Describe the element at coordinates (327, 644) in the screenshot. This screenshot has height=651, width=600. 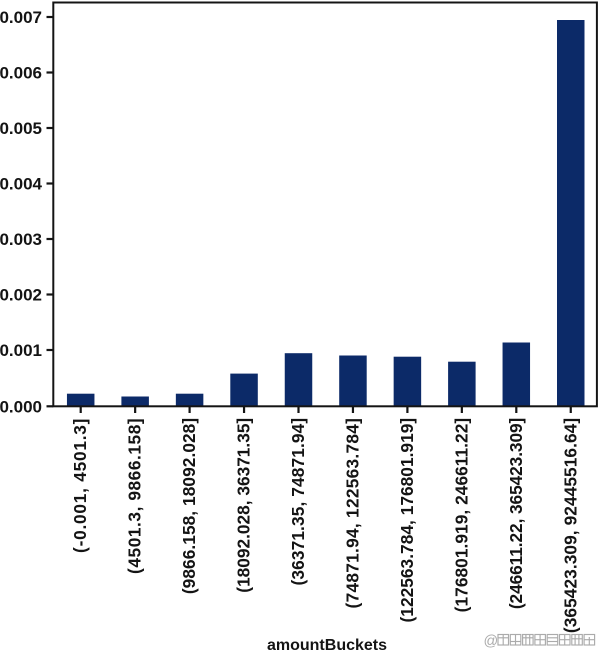
I see `svg-text: amountBuckets` at that location.